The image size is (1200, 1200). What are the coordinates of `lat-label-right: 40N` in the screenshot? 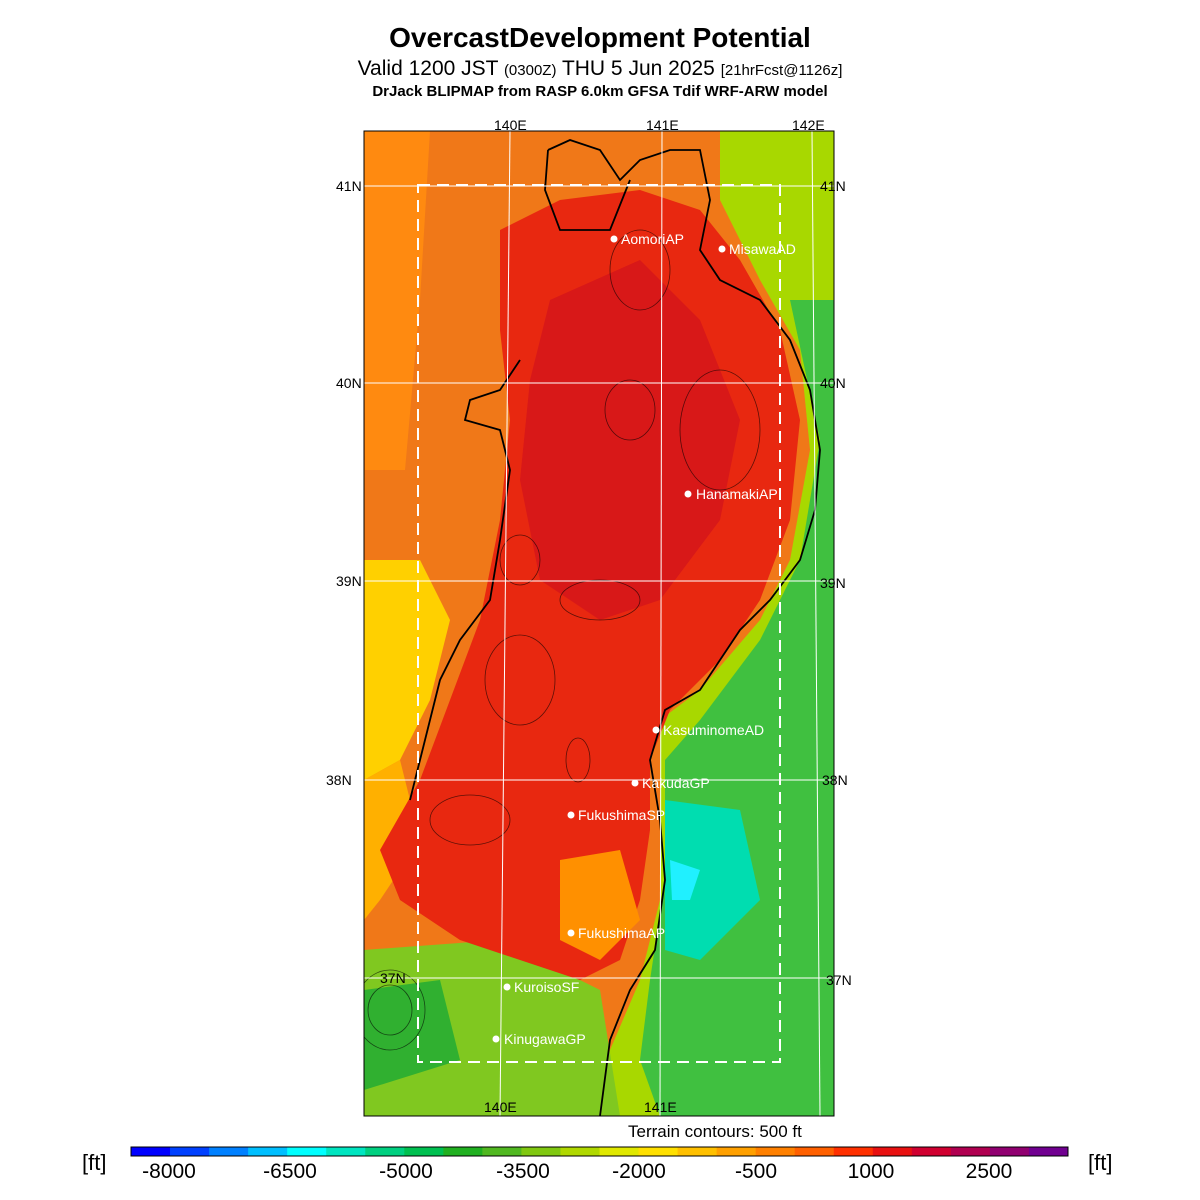 It's located at (833, 383).